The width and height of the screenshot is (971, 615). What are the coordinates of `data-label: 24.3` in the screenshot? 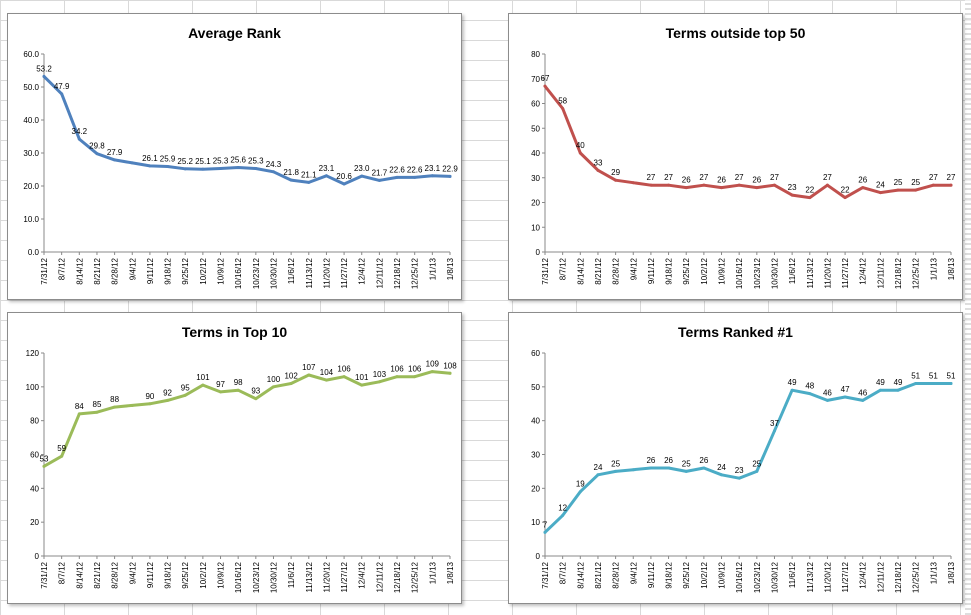 It's located at (274, 164).